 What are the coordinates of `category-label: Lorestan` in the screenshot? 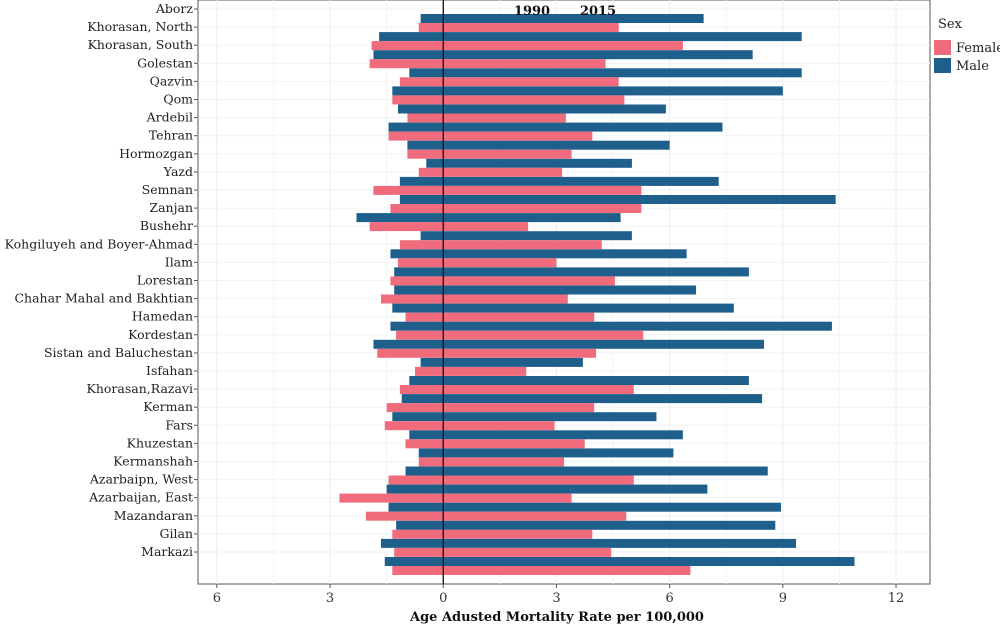 It's located at (165, 280).